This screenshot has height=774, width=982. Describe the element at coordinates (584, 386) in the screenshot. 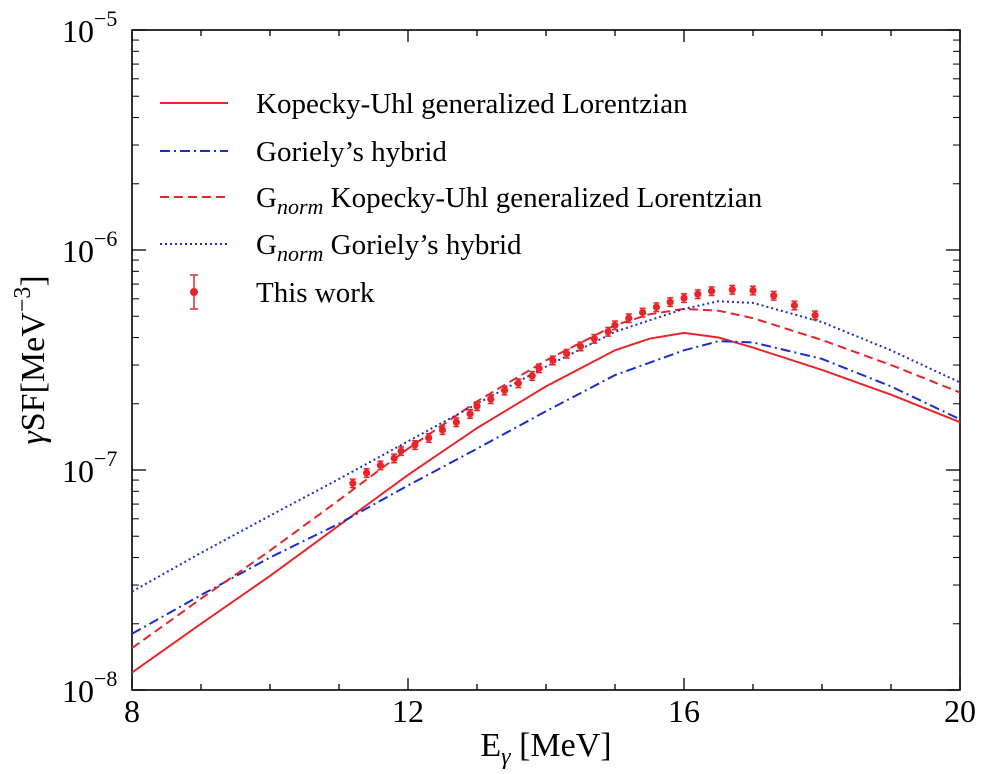

I see `measurement-points` at that location.